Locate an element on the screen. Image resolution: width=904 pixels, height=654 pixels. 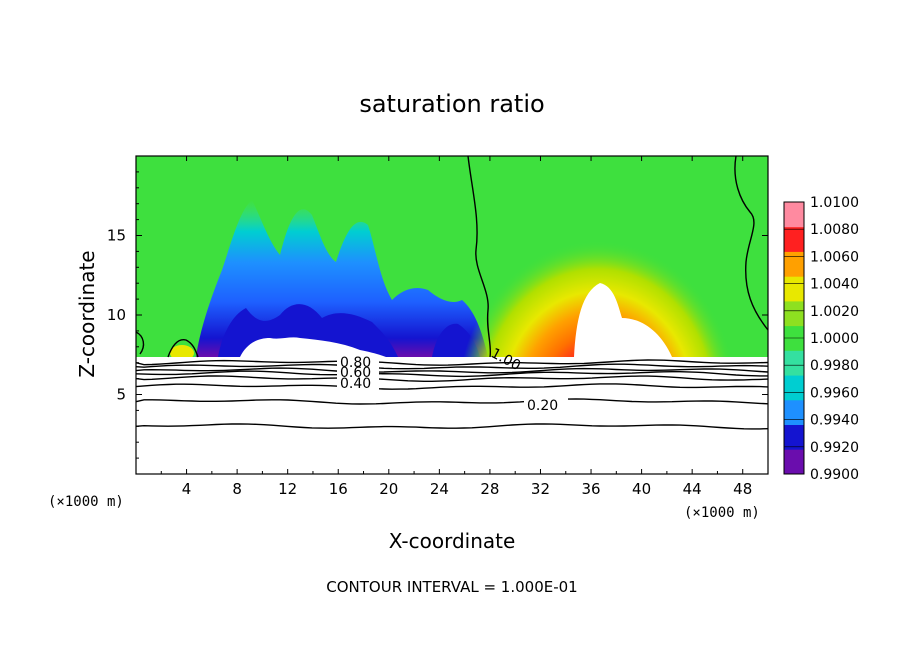
colorbar-bands is located at coordinates (794, 338).